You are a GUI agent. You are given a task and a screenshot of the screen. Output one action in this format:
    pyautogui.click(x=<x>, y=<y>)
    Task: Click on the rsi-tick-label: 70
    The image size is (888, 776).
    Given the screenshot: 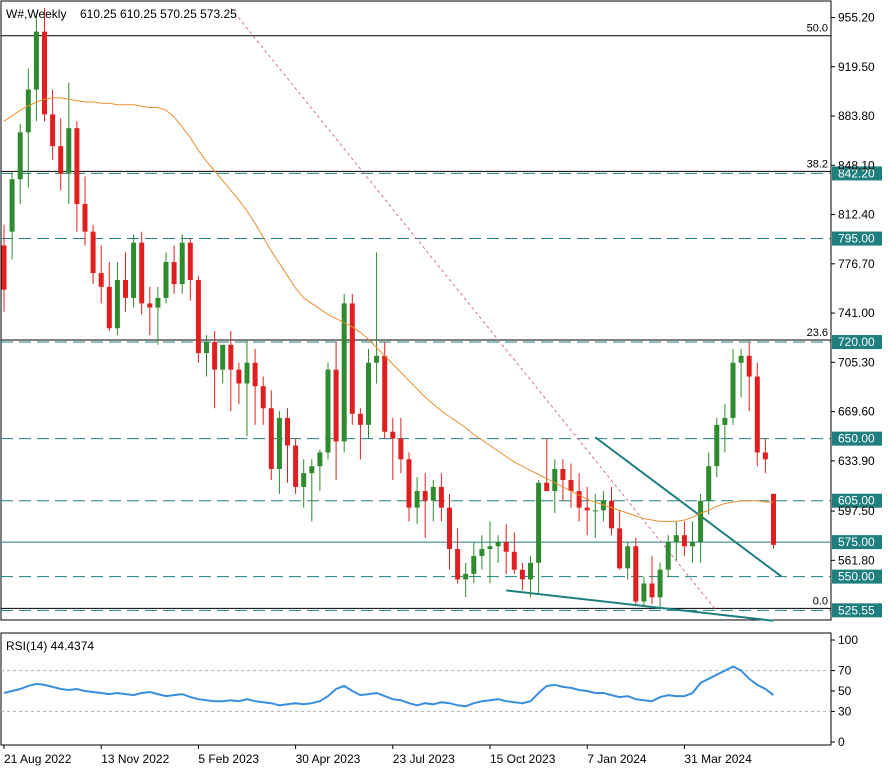 What is the action you would take?
    pyautogui.click(x=845, y=671)
    